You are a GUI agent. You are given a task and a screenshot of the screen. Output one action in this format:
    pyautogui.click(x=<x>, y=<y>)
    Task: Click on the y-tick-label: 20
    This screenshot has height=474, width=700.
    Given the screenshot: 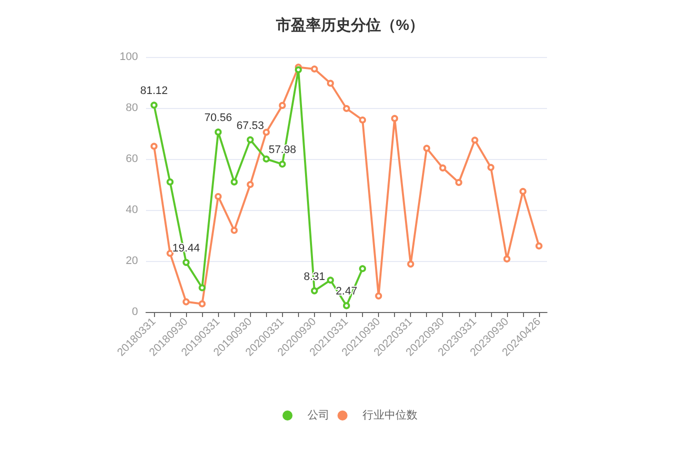 What is the action you would take?
    pyautogui.click(x=132, y=261)
    